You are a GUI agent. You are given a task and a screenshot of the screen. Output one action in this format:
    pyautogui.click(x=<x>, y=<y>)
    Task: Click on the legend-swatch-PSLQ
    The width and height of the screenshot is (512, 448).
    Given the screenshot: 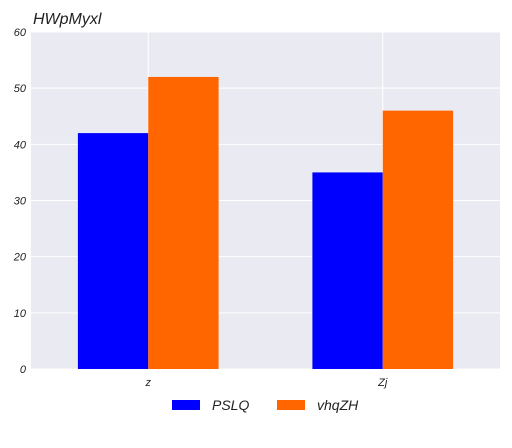 What is the action you would take?
    pyautogui.click(x=186, y=405)
    